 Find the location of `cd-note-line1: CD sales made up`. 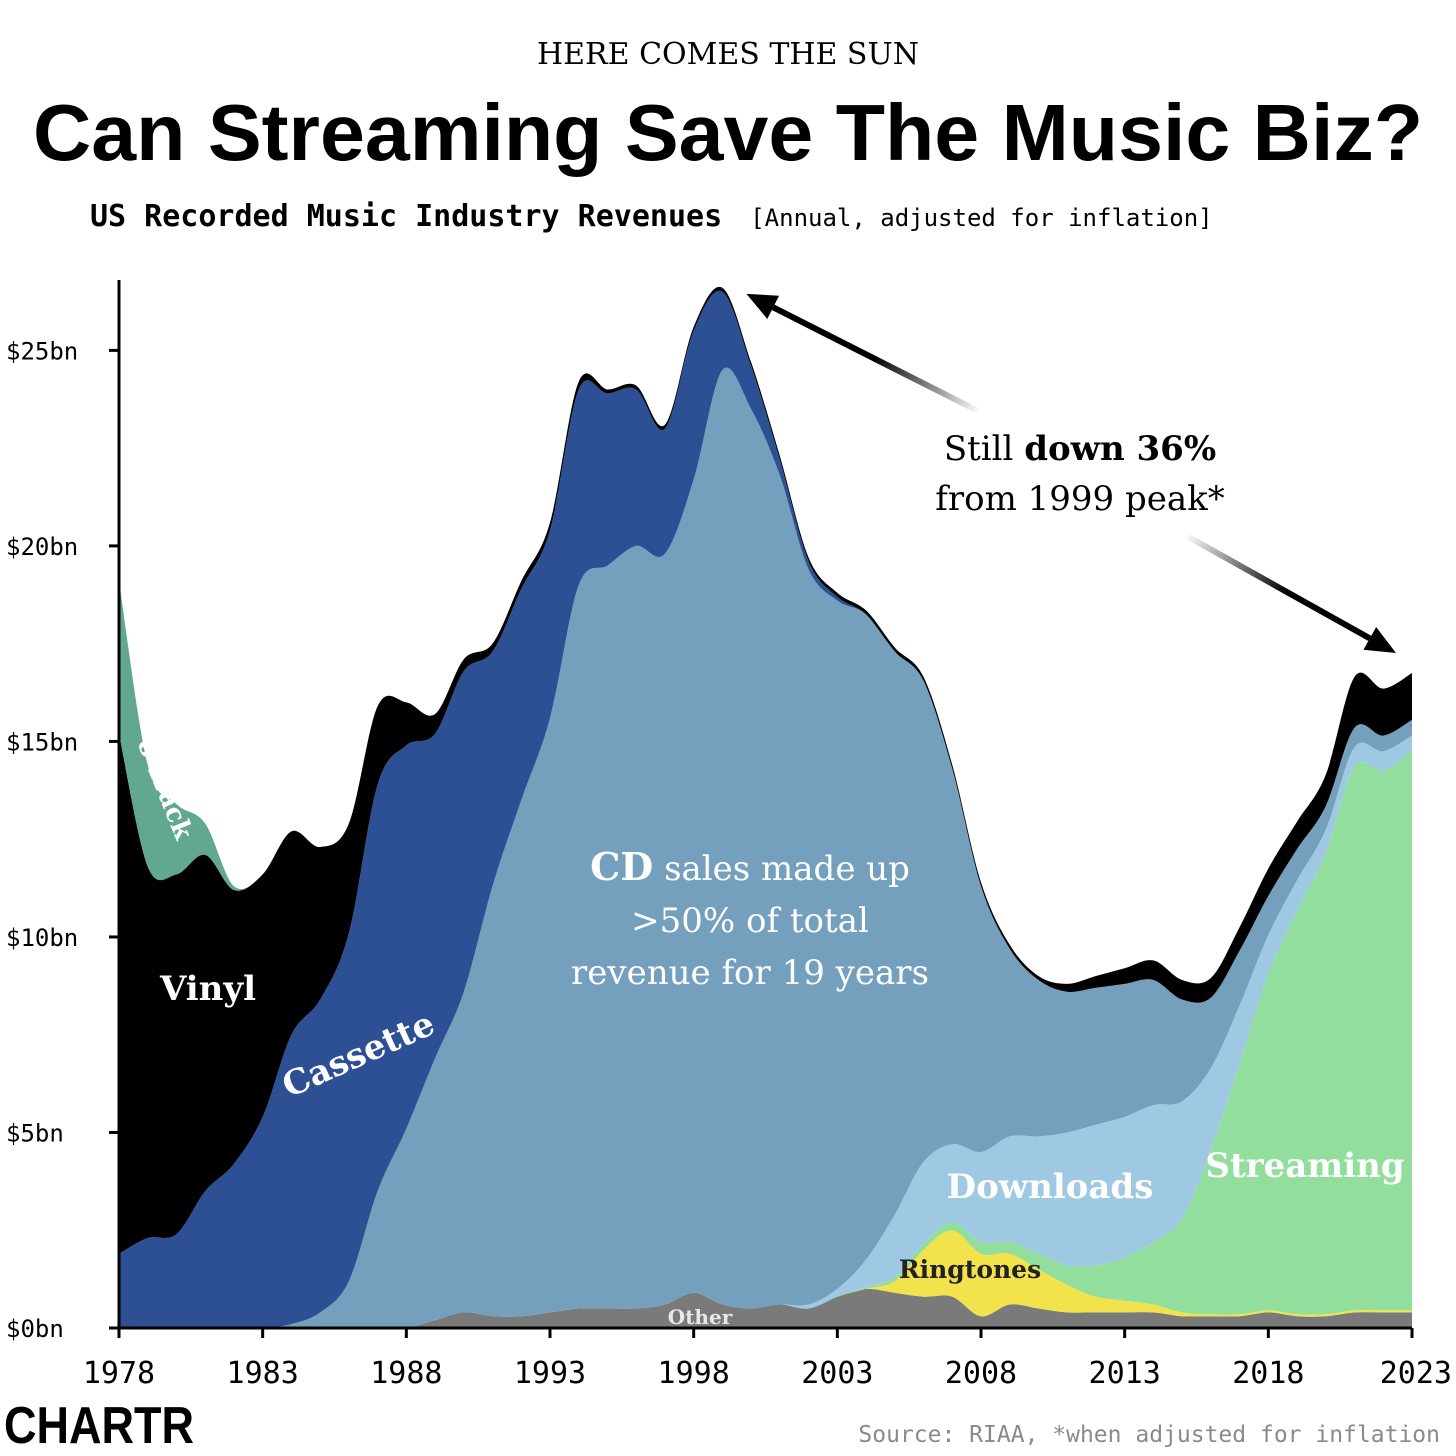

cd-note-line1: CD sales made up is located at coordinates (750, 866).